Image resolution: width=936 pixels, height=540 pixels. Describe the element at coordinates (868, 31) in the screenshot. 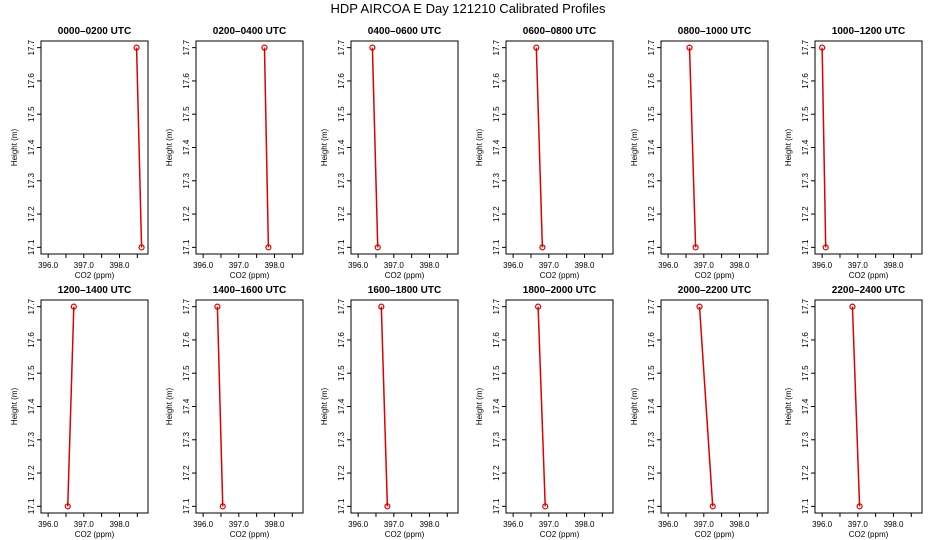

I see `panel-title: 1000–1200 UTC` at that location.